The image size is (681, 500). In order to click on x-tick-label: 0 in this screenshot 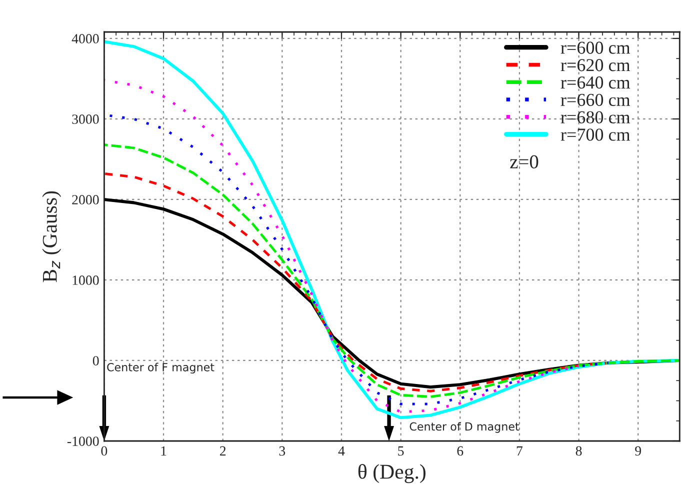, I will do `click(104, 451)`.